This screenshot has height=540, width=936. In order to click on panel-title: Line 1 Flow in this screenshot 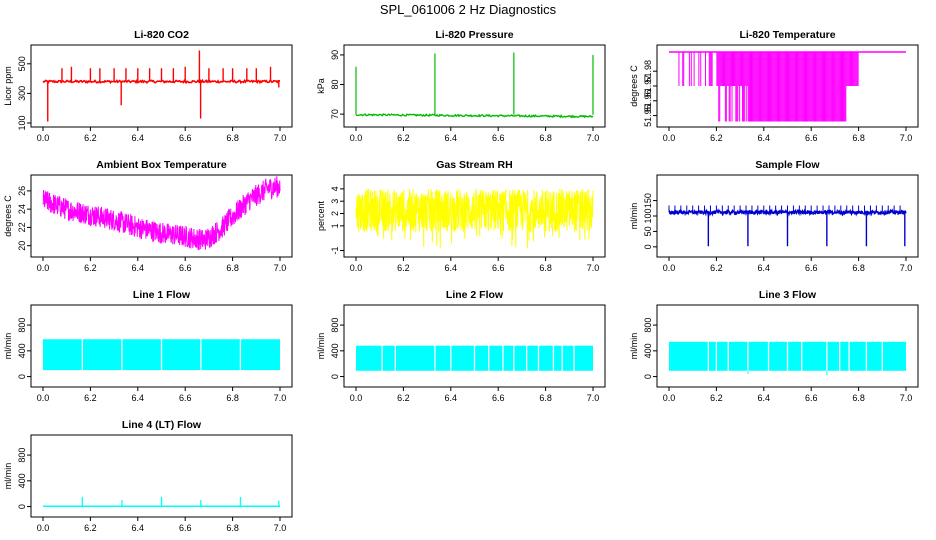, I will do `click(162, 295)`.